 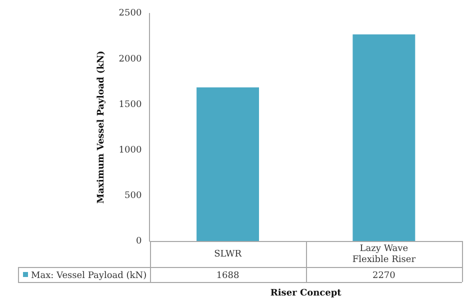 What do you see at coordinates (306, 293) in the screenshot?
I see `x-axis-title: Riser Concept` at bounding box center [306, 293].